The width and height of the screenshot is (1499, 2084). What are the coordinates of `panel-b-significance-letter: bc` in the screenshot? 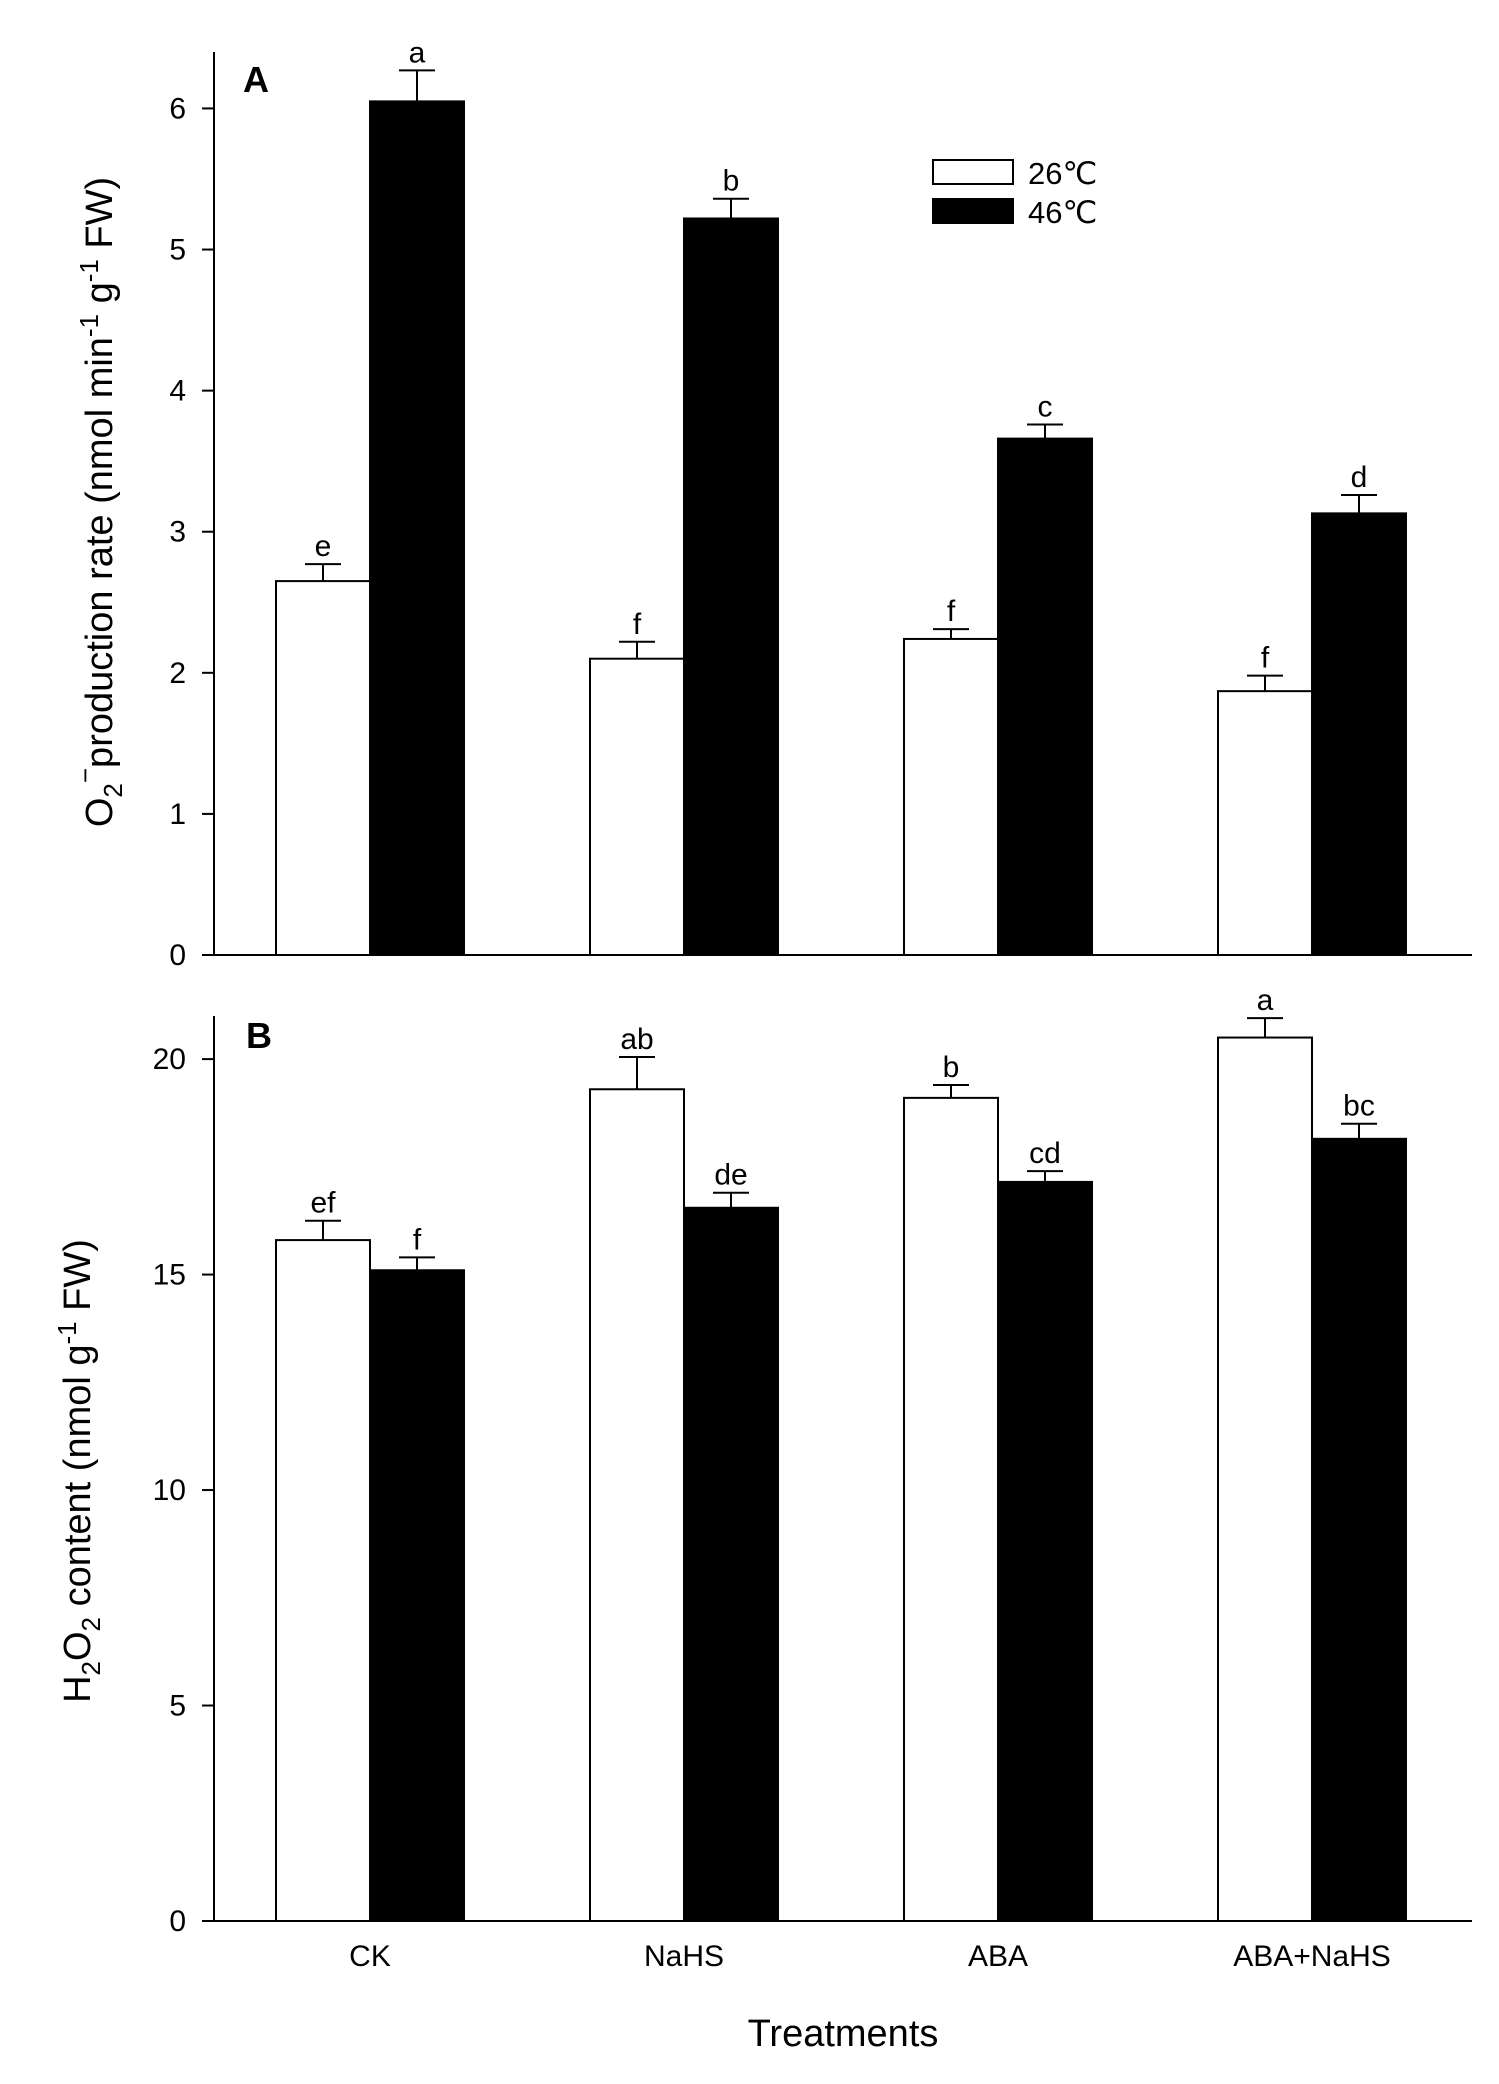 It's located at (1359, 1106).